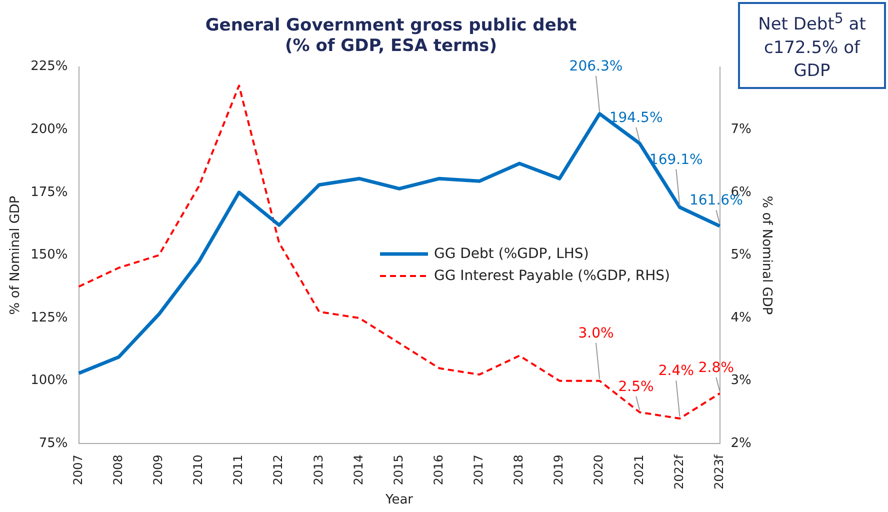 The width and height of the screenshot is (888, 512). Describe the element at coordinates (639, 470) in the screenshot. I see `x-tick-label: 2021` at that location.